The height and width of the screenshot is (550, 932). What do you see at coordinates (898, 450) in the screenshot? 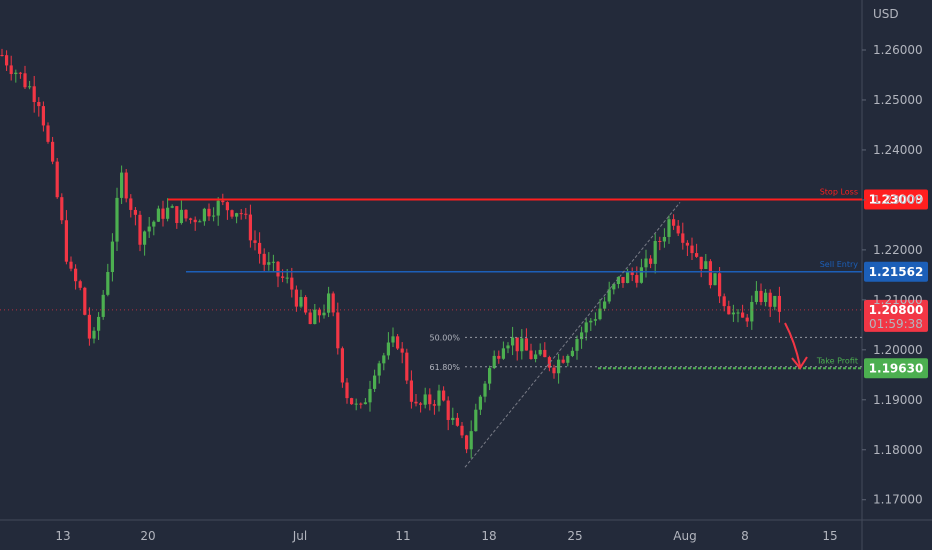
I see `price-tick-label: 1.18000` at bounding box center [898, 450].